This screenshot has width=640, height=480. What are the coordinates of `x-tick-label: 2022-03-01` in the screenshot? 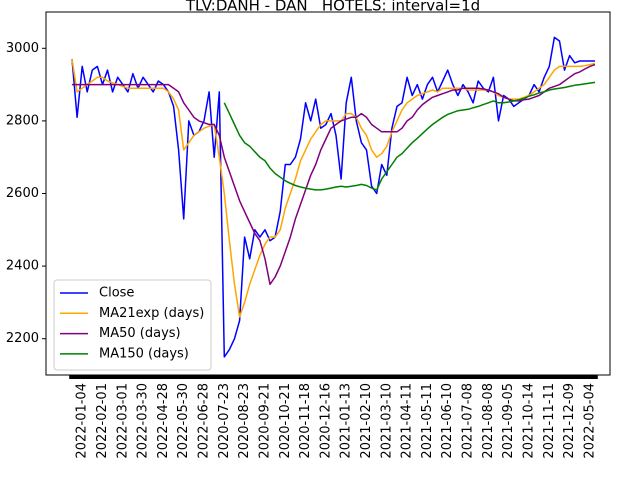 It's located at (122, 421).